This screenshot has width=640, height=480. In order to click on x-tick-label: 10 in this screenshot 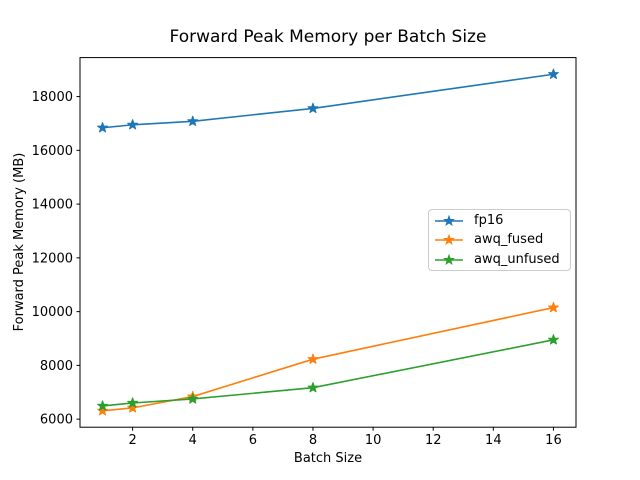, I will do `click(373, 440)`.